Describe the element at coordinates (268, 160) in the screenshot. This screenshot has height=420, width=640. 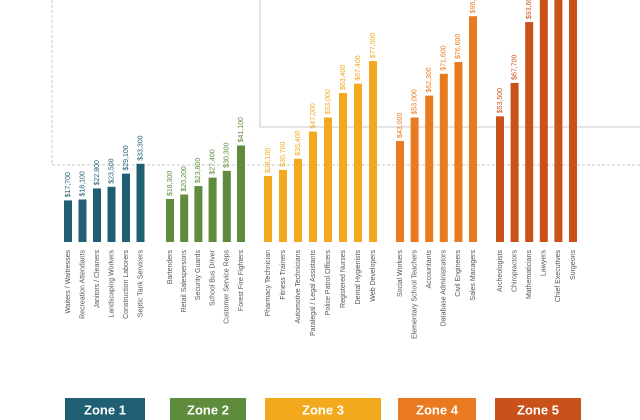
I see `value-label: $28,100` at that location.